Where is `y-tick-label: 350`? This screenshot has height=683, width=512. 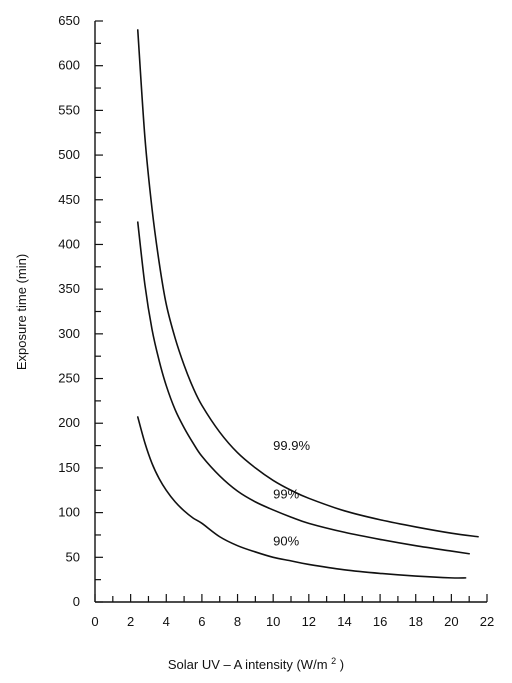 y-tick-label: 350 is located at coordinates (69, 288).